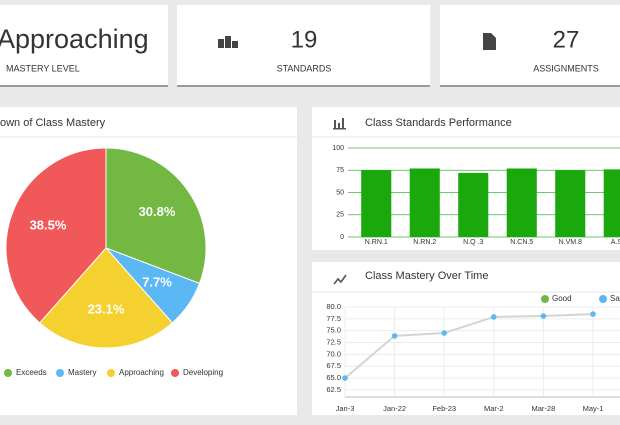  I want to click on line-icon, so click(340, 279).